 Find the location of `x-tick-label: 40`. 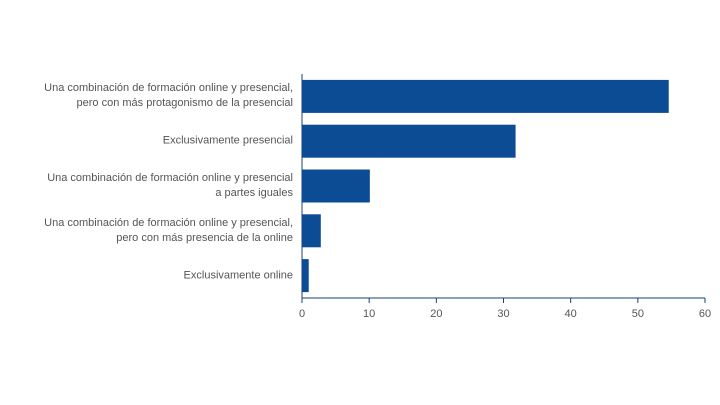

x-tick-label: 40 is located at coordinates (571, 314).